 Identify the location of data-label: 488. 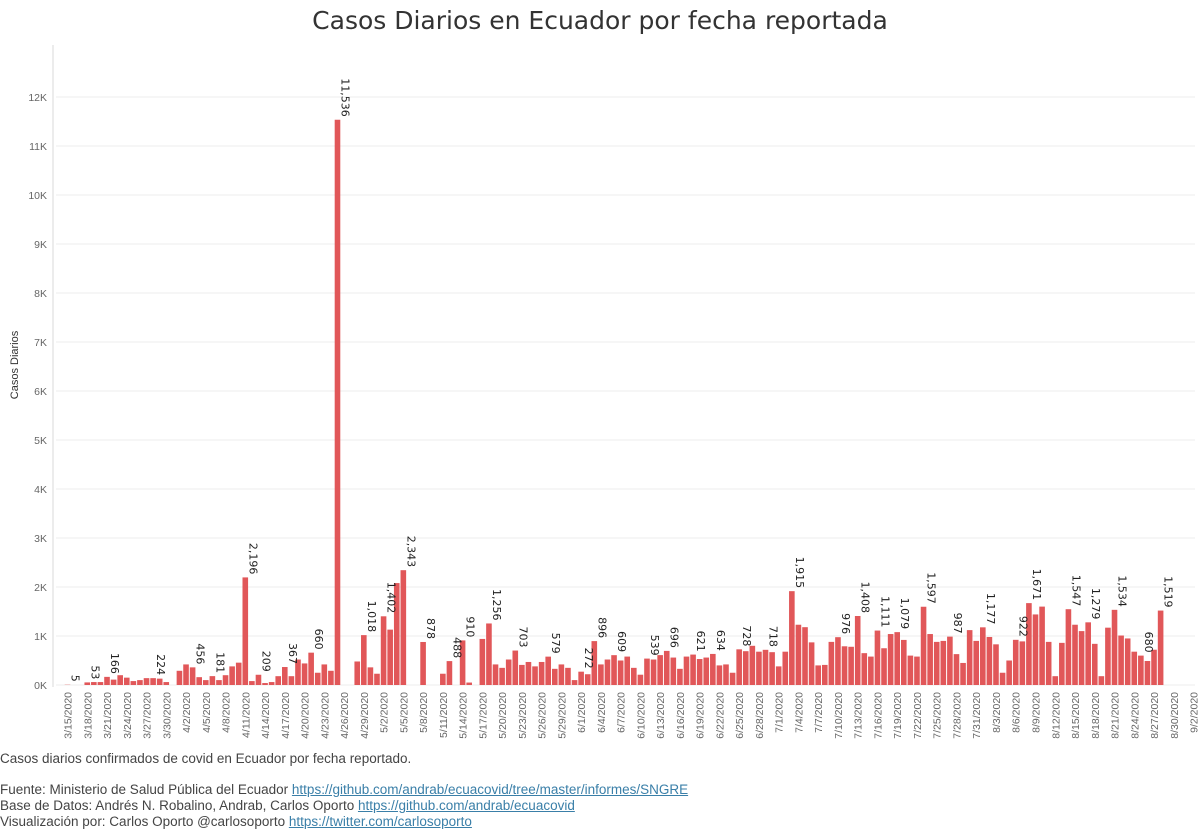
(456, 647).